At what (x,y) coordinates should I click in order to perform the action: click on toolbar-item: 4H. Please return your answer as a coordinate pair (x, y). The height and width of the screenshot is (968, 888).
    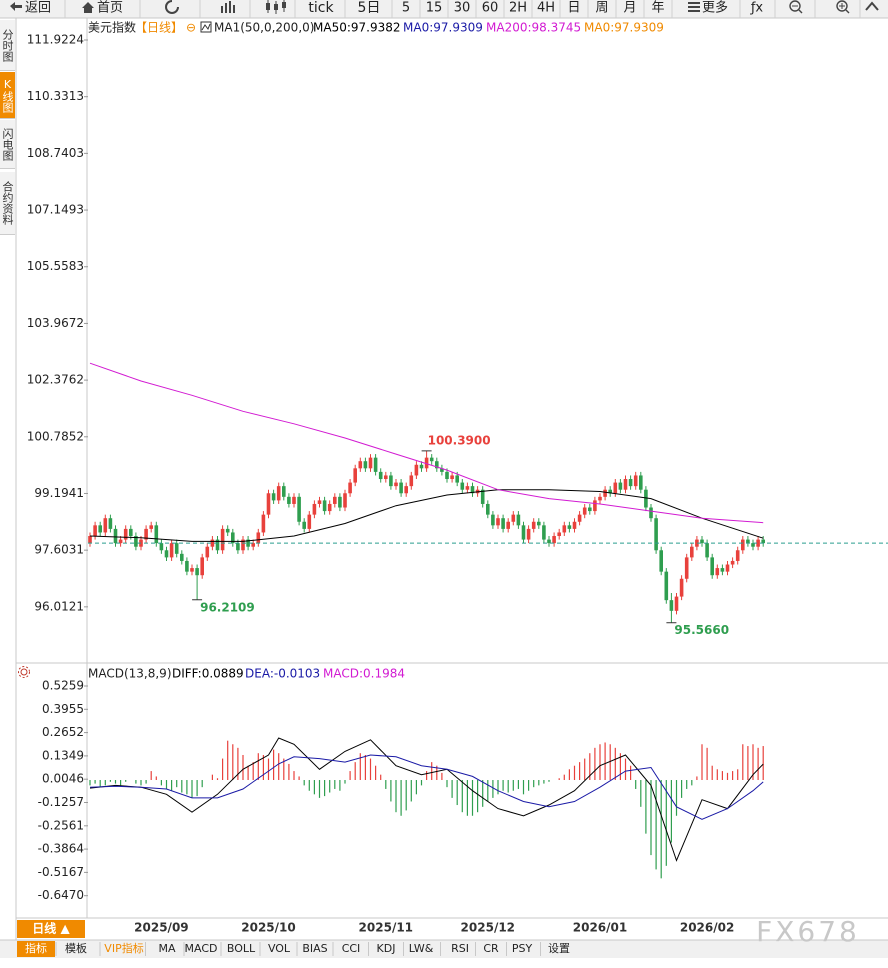
    Looking at the image, I should click on (546, 8).